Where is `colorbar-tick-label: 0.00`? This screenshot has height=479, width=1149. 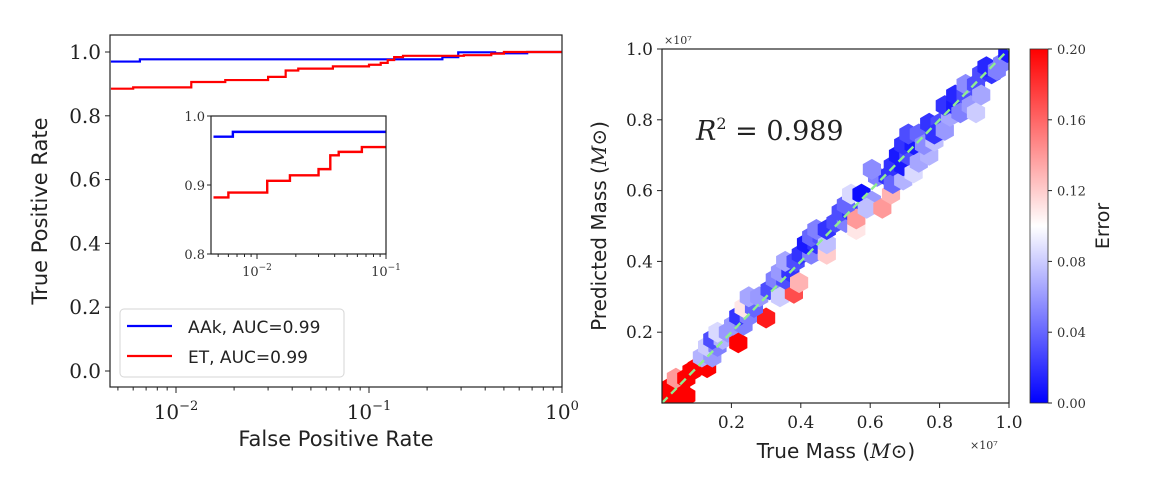
colorbar-tick-label: 0.00 is located at coordinates (1071, 404).